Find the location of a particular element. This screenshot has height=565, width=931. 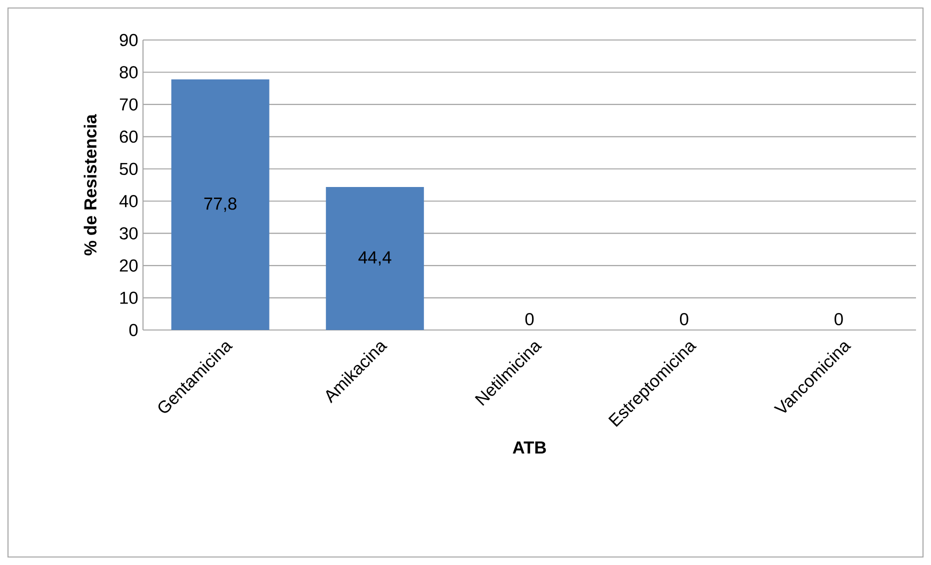

y-tick-label: 40 is located at coordinates (128, 201).